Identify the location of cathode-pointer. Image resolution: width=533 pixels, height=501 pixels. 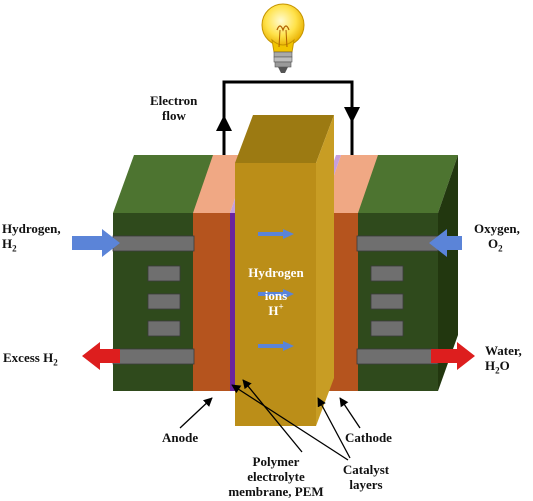
(350, 413).